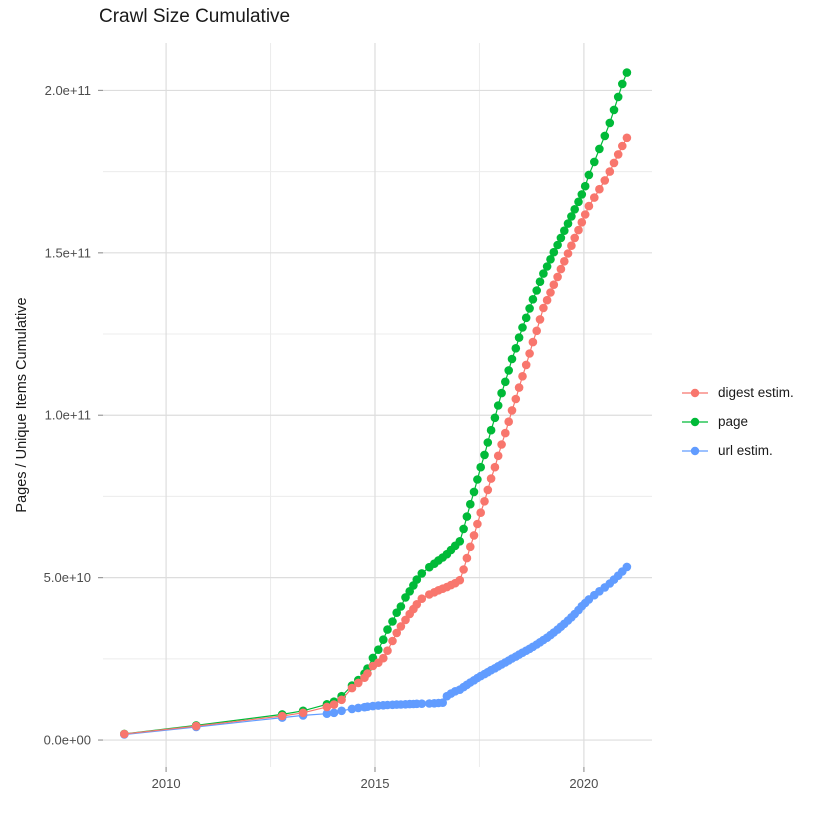 Image resolution: width=826 pixels, height=827 pixels. Describe the element at coordinates (68, 252) in the screenshot. I see `y-tick-label: 1.5e+11` at that location.